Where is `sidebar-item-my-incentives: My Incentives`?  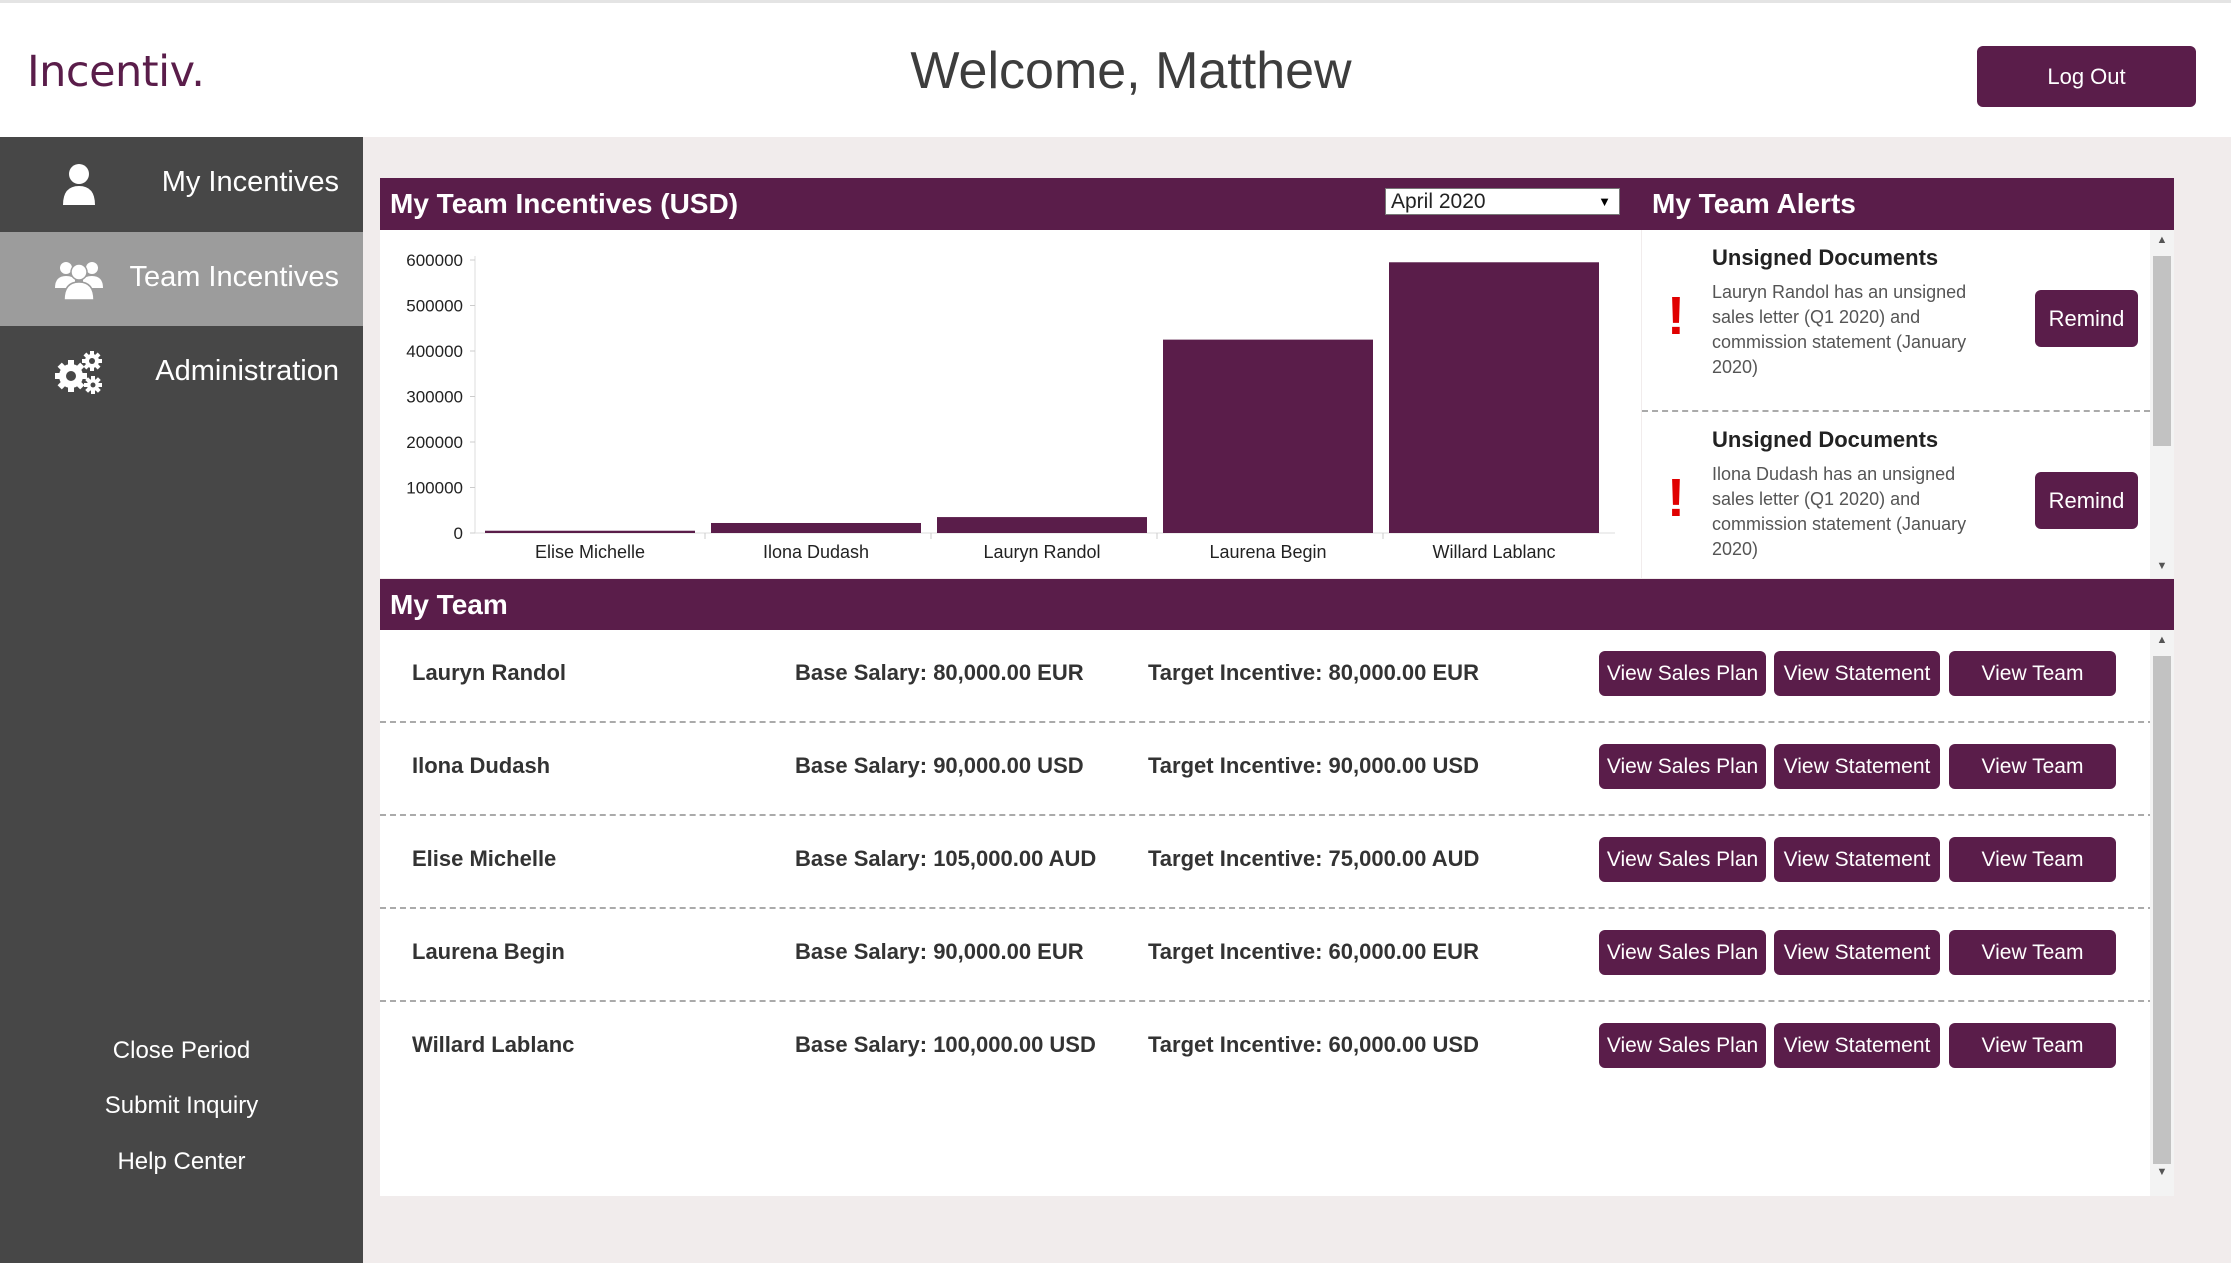
sidebar-item-my-incentives: My Incentives is located at coordinates (181, 184).